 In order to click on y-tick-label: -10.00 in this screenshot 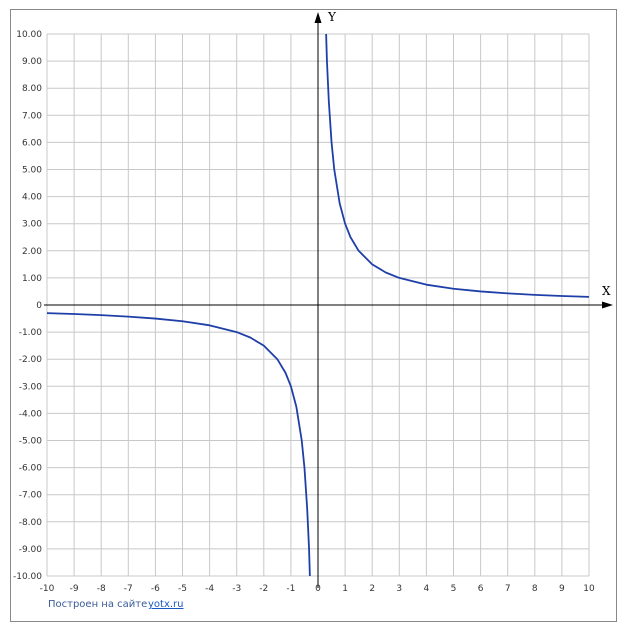, I will do `click(27, 577)`.